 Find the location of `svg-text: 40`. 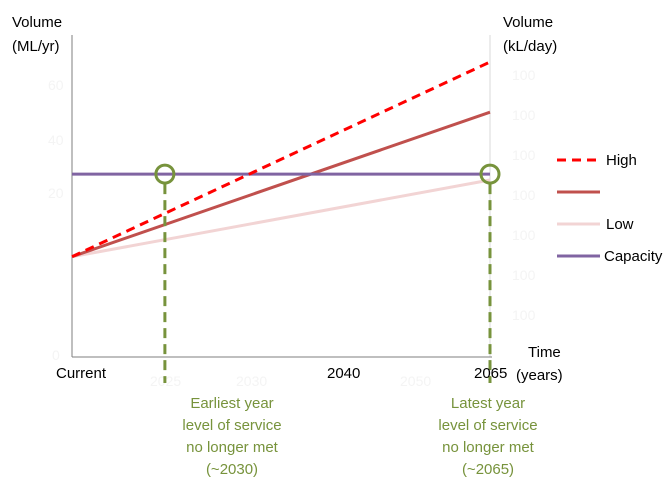

svg-text: 40 is located at coordinates (56, 140).